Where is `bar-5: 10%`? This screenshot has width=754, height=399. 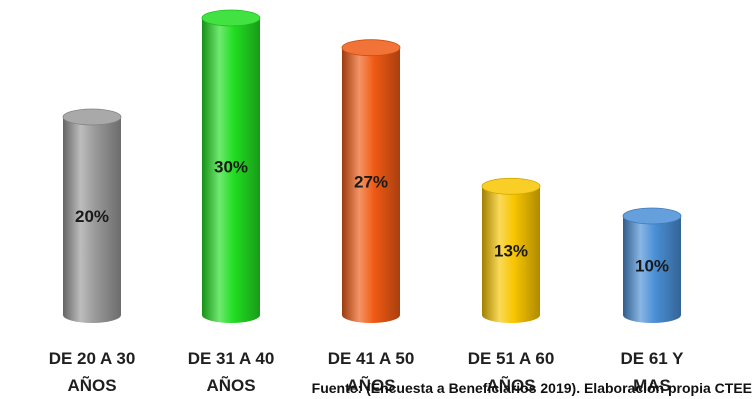 bar-5: 10% is located at coordinates (652, 265).